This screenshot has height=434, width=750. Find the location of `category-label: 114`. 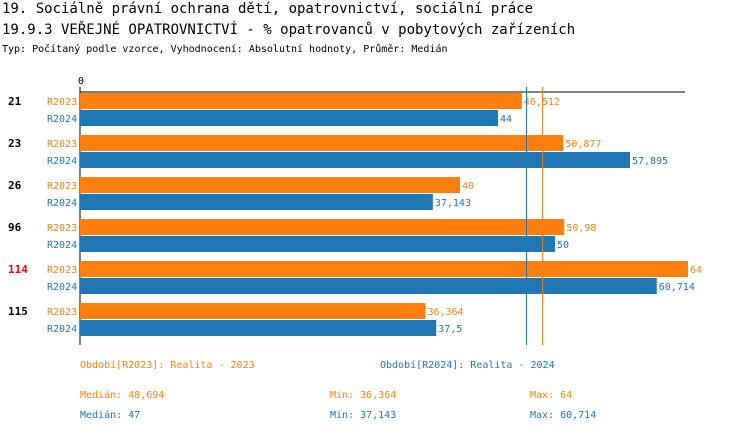

category-label: 114 is located at coordinates (18, 269).